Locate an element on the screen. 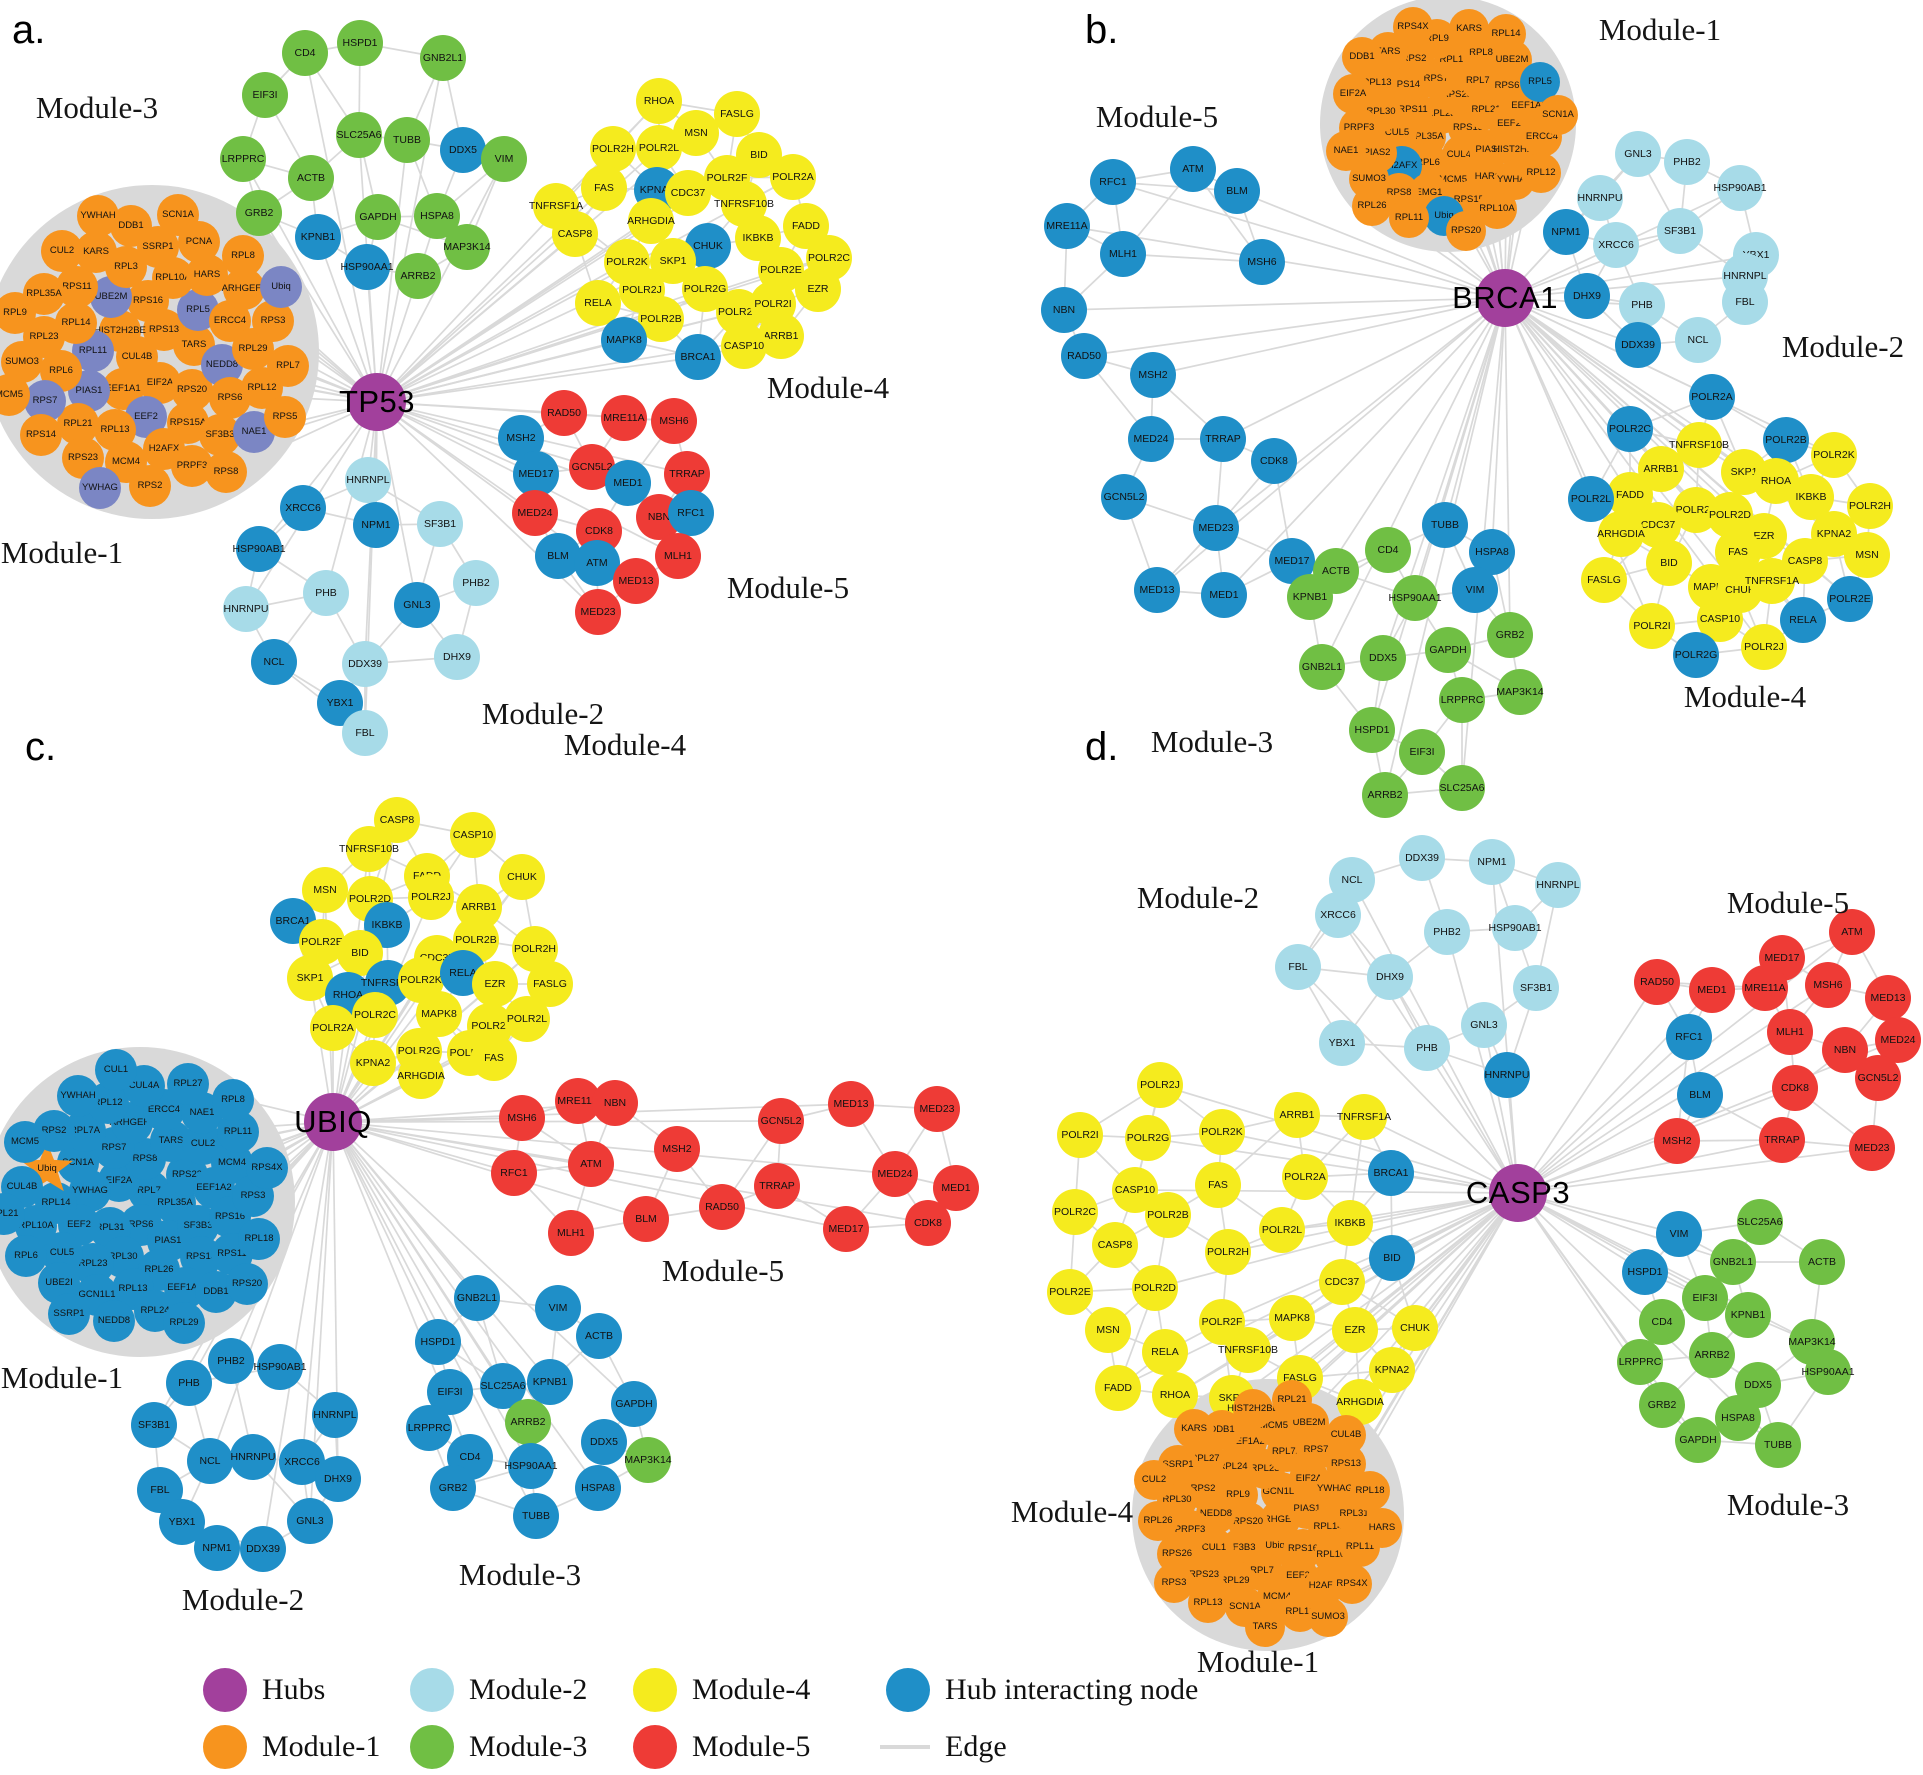 Image resolution: width=1923 pixels, height=1775 pixels. node-kars: KARS is located at coordinates (1469, 29).